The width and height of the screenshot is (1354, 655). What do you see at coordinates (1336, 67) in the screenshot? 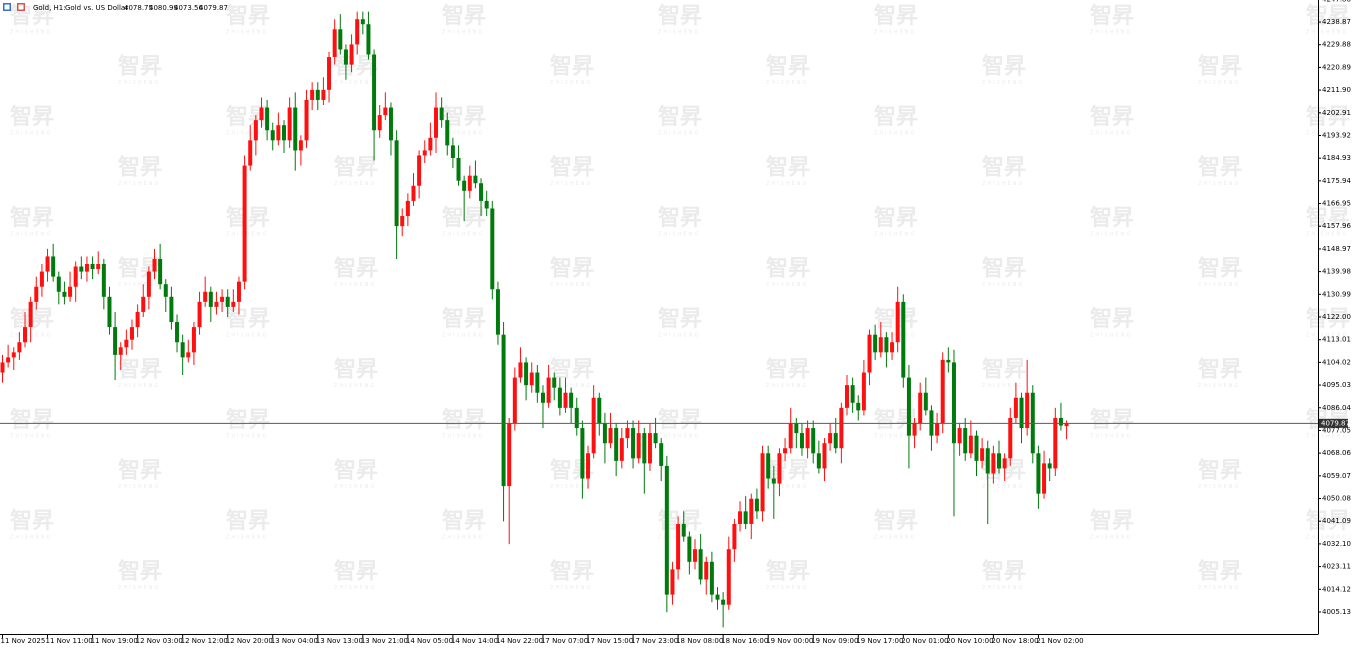
I see `y-tick-label: 4220.89` at bounding box center [1336, 67].